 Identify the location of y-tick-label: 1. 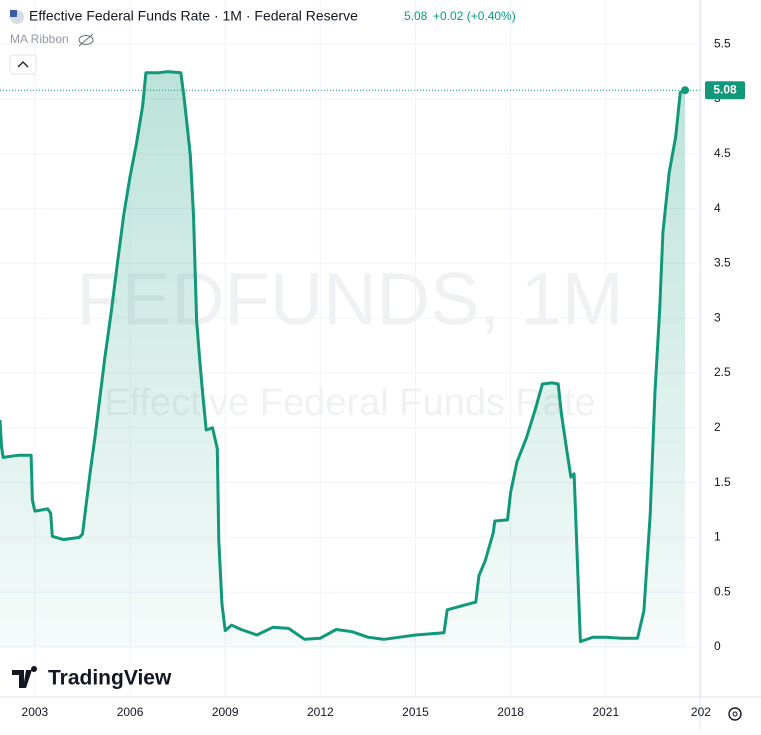
(717, 537).